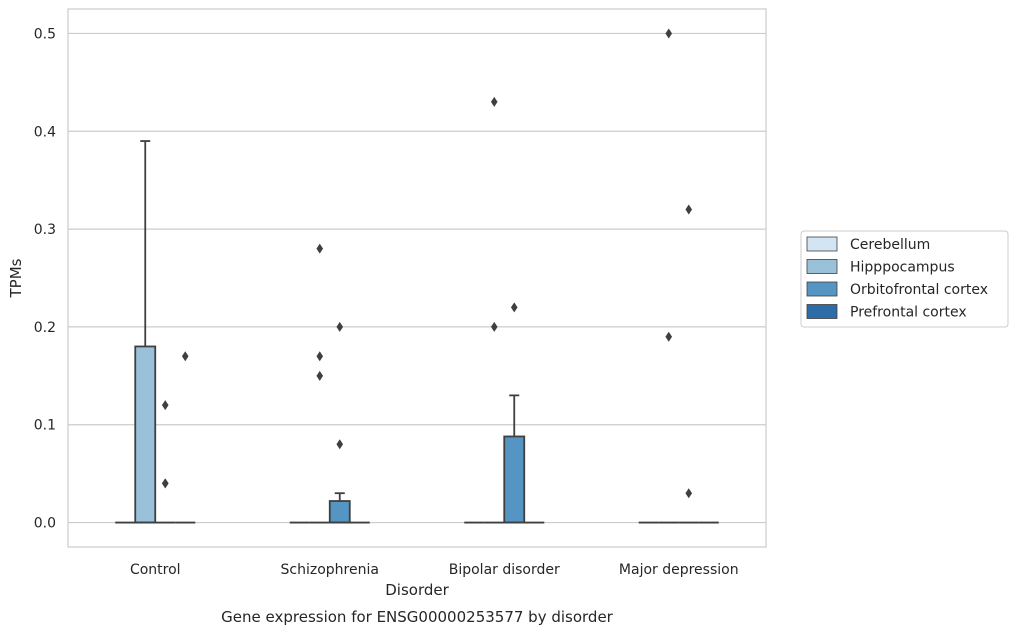 The image size is (1018, 634). What do you see at coordinates (45, 328) in the screenshot?
I see `y-tick-label: 0.2` at bounding box center [45, 328].